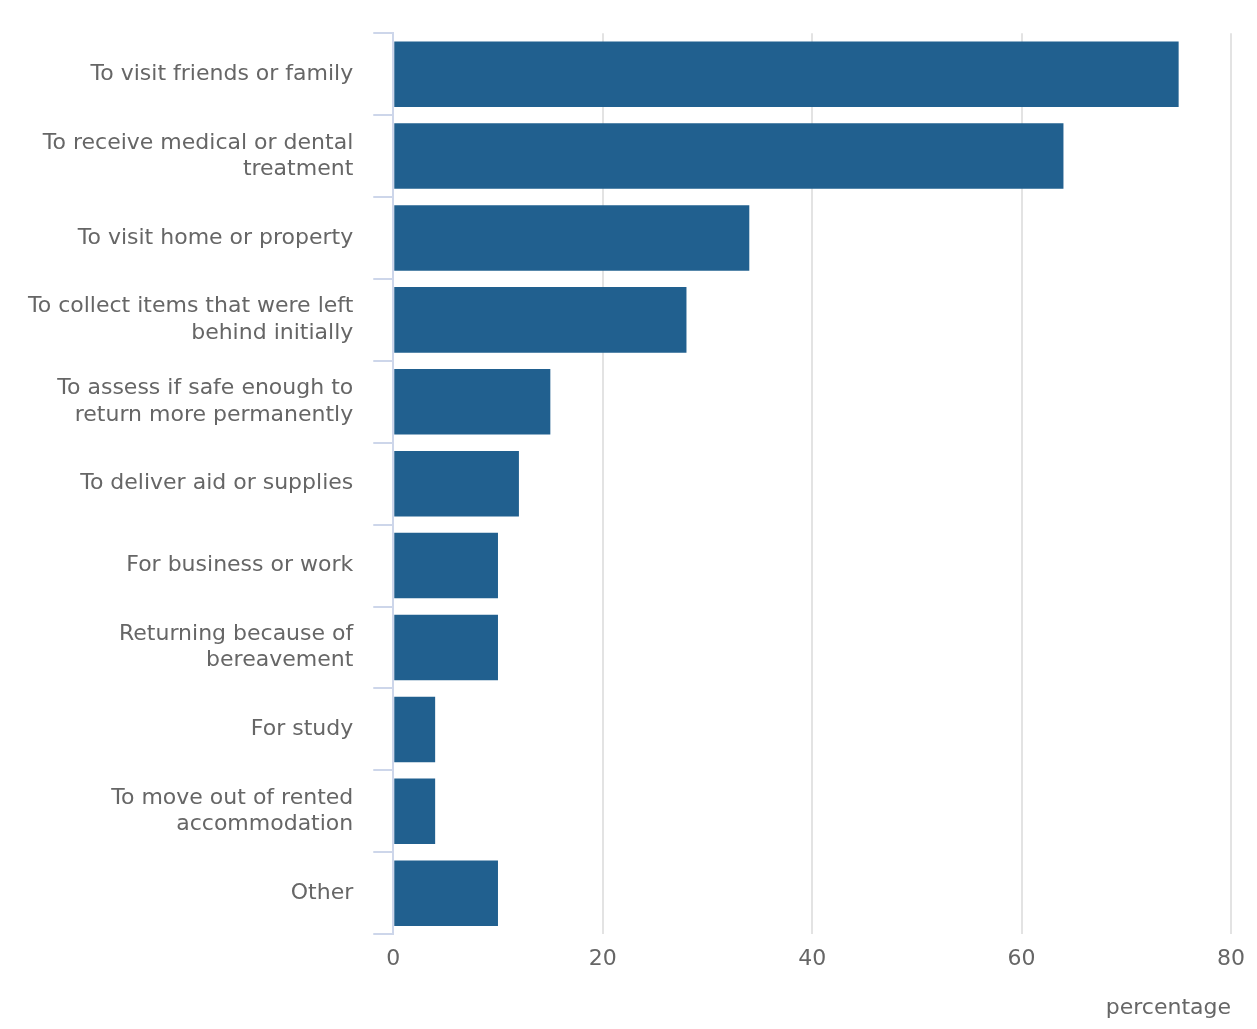 The image size is (1257, 1029). I want to click on x-tick-label: 20, so click(602, 958).